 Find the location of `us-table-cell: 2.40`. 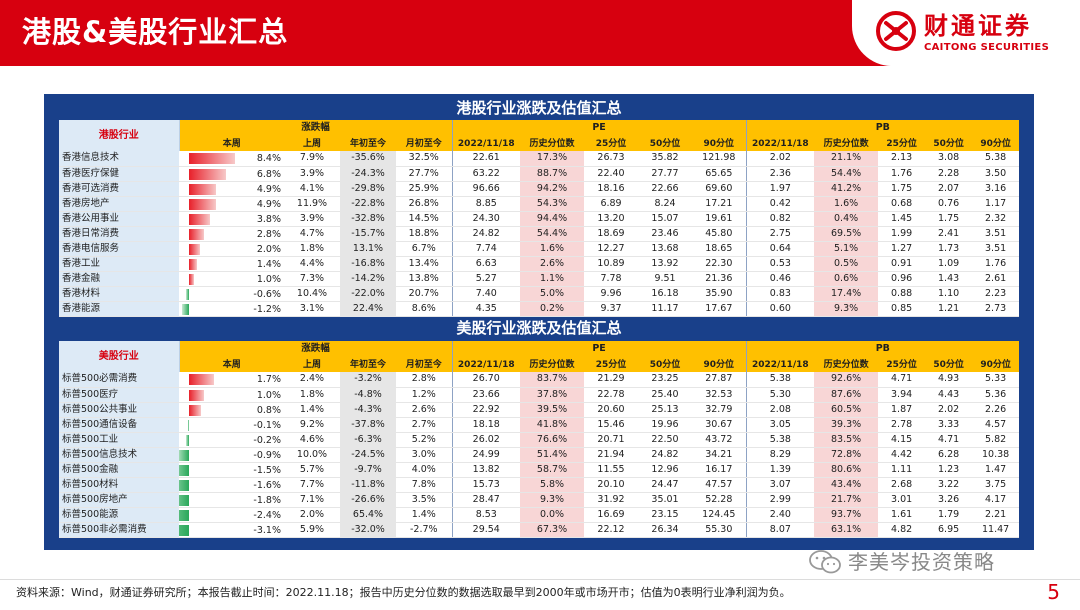

us-table-cell: 2.40 is located at coordinates (780, 515).